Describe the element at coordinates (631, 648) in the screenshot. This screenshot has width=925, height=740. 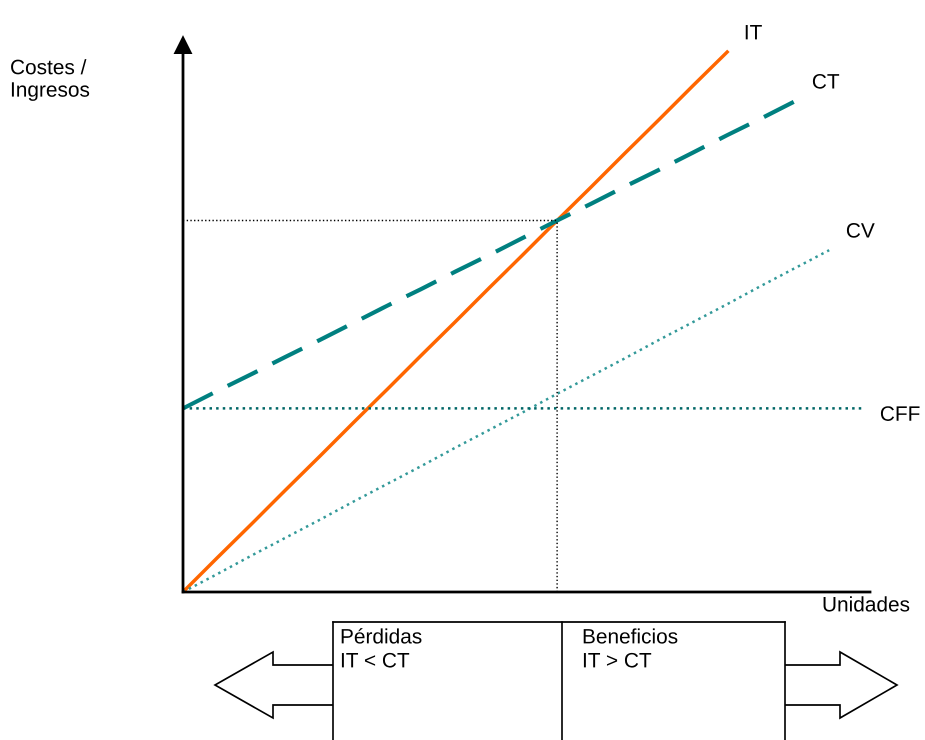
I see `text: Beneficios IT > CT` at that location.